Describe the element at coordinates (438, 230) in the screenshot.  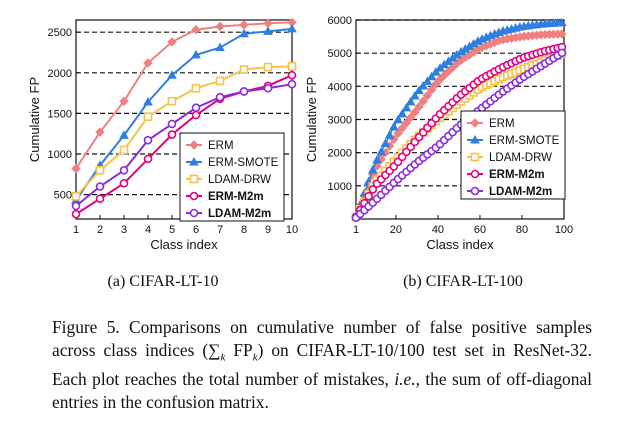
I see `x-tick-label: 40` at that location.